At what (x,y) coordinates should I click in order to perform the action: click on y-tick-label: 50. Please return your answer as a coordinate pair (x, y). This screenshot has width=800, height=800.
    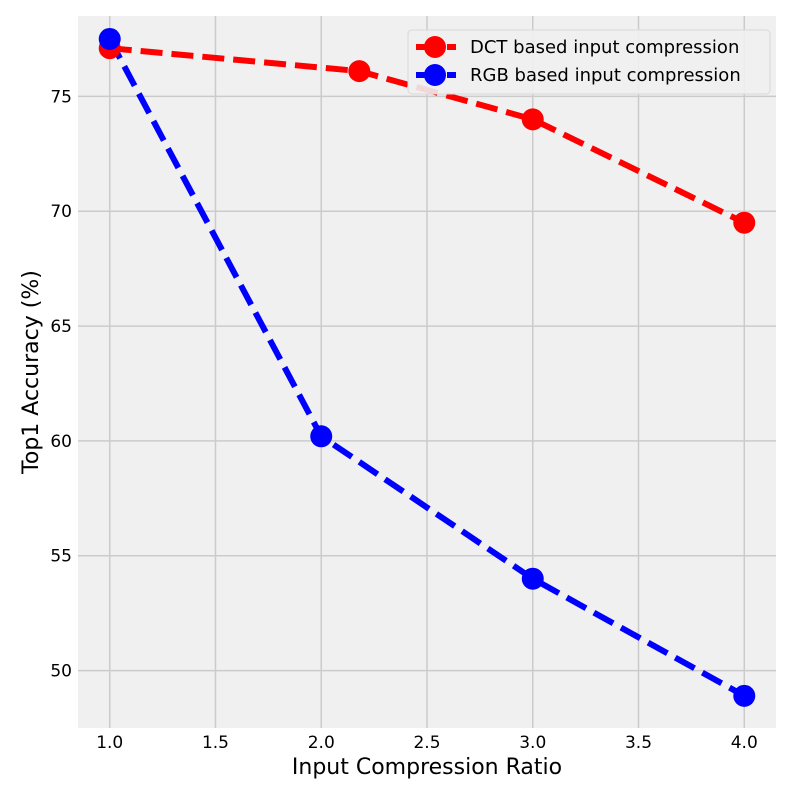
    Looking at the image, I should click on (61, 672).